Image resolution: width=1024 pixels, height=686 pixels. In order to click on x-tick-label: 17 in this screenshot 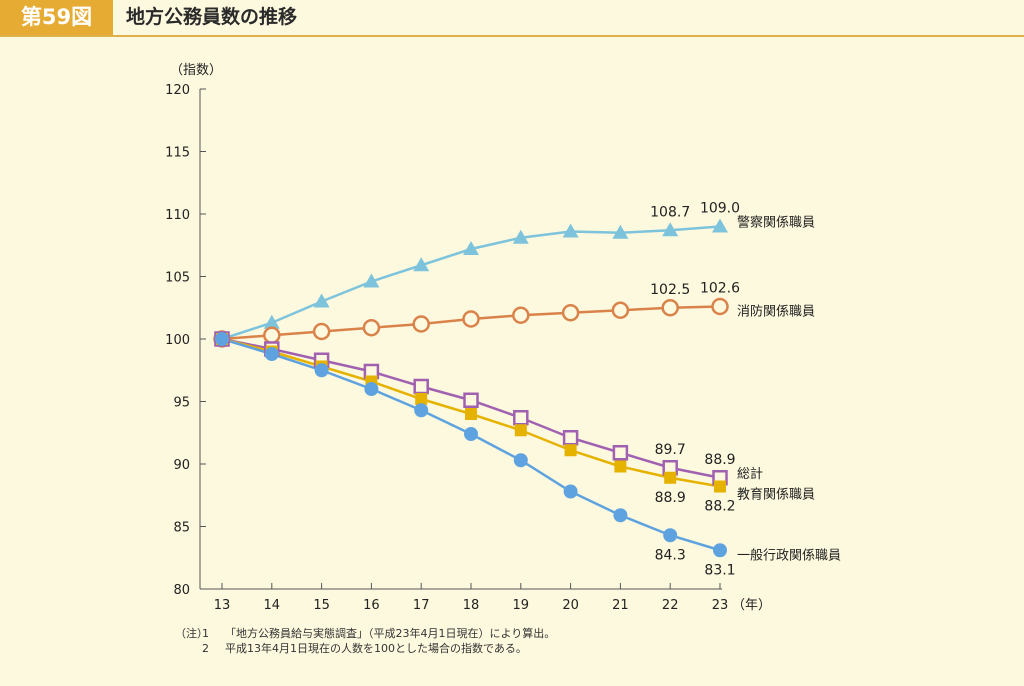, I will do `click(421, 605)`.